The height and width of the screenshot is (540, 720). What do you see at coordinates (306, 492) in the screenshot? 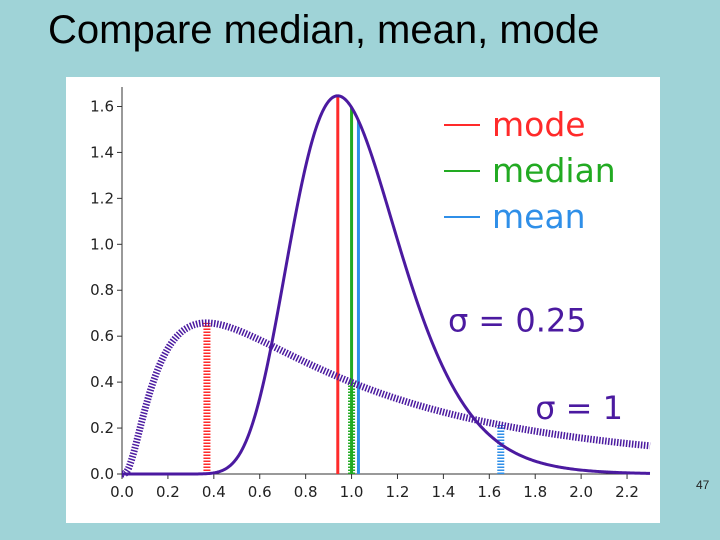
I see `x-tick-label: 0.8` at bounding box center [306, 492].